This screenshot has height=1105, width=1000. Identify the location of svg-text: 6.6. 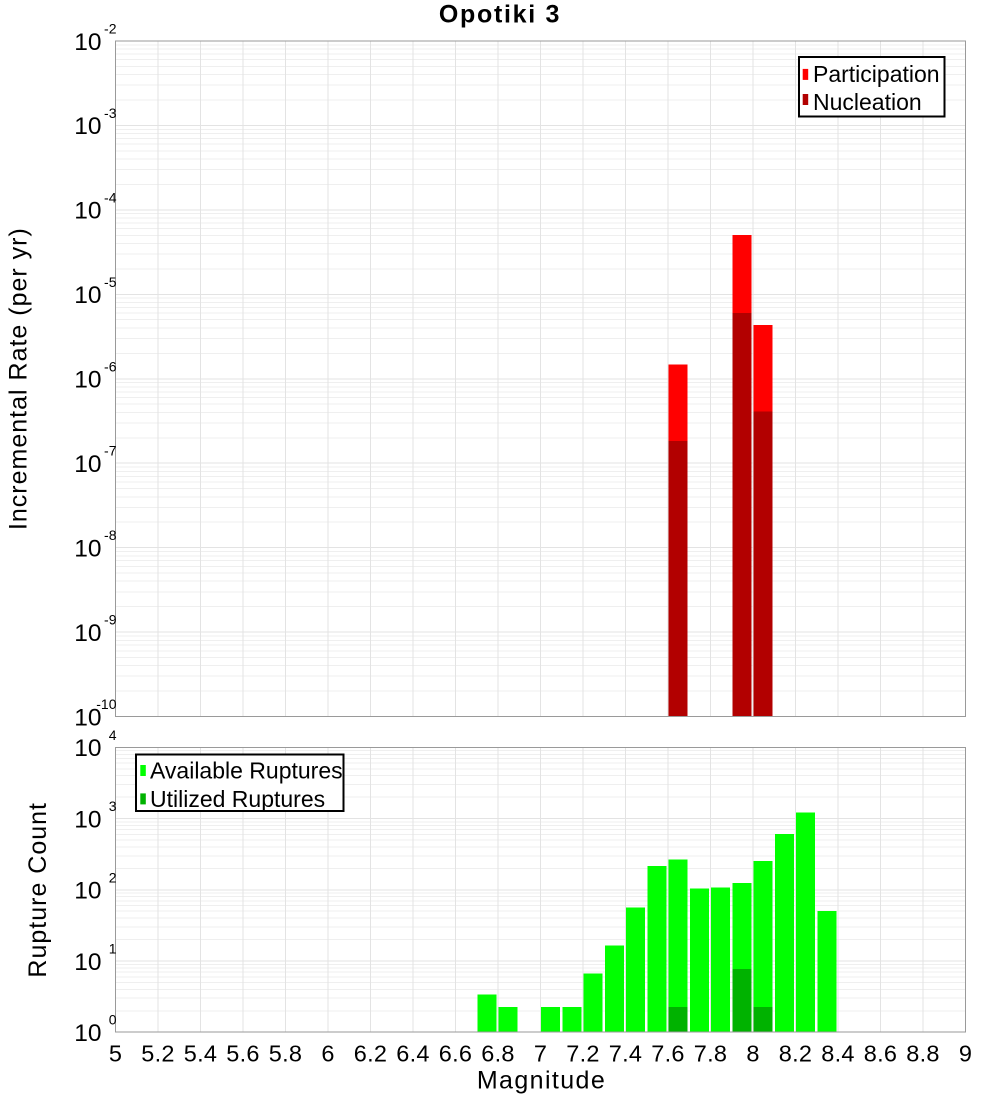
(455, 1054).